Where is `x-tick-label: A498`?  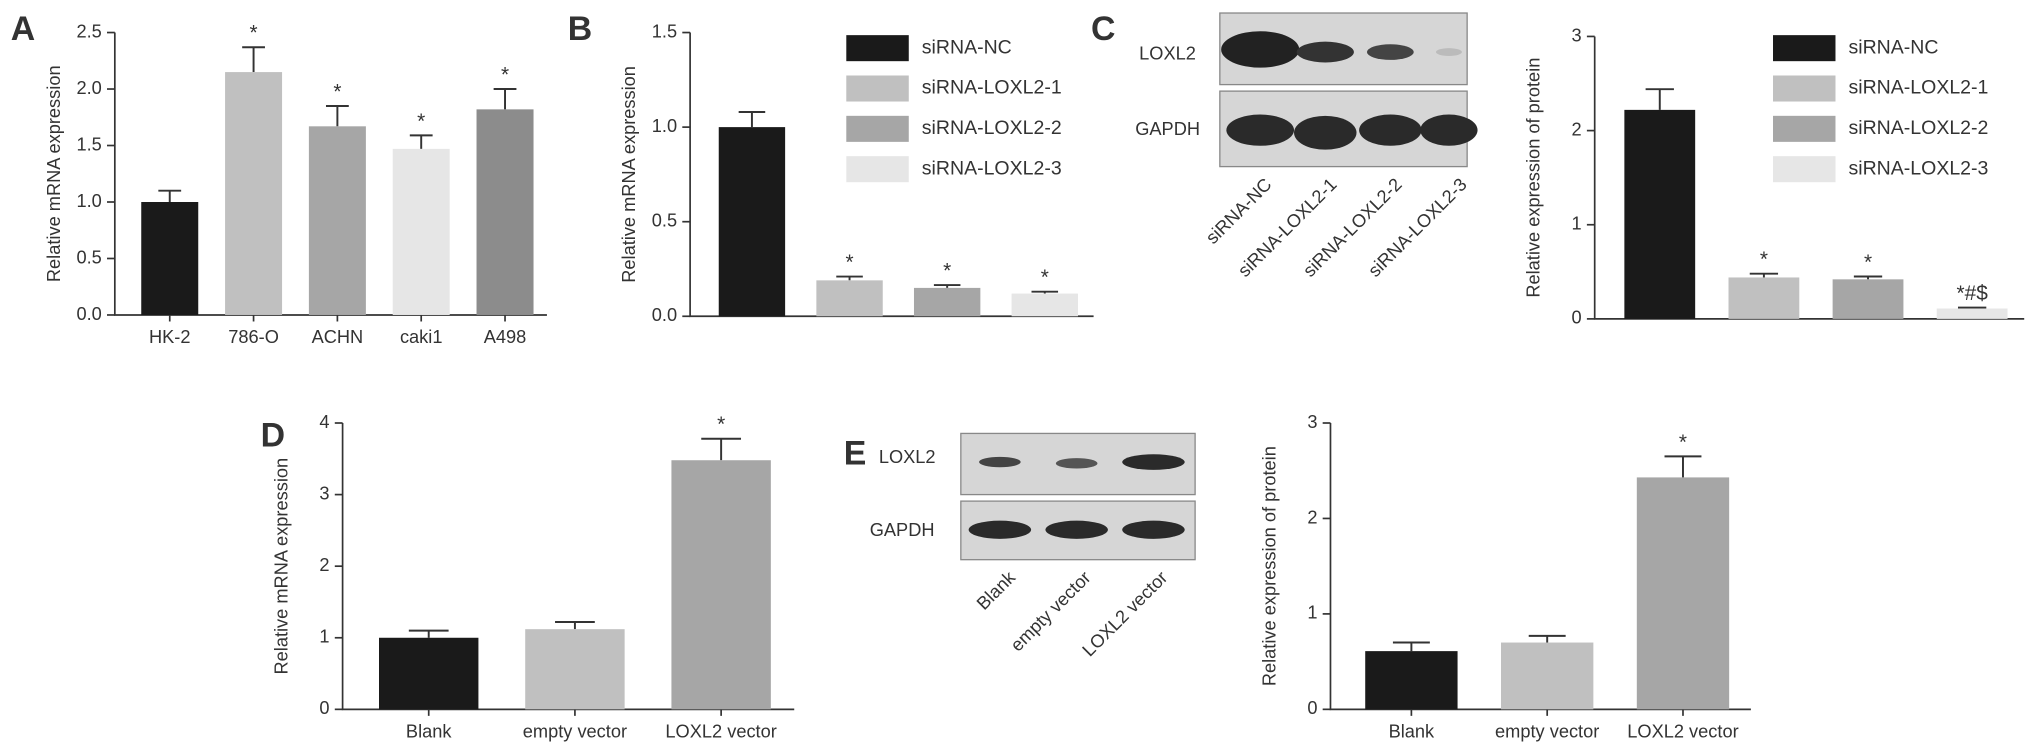 x-tick-label: A498 is located at coordinates (505, 337).